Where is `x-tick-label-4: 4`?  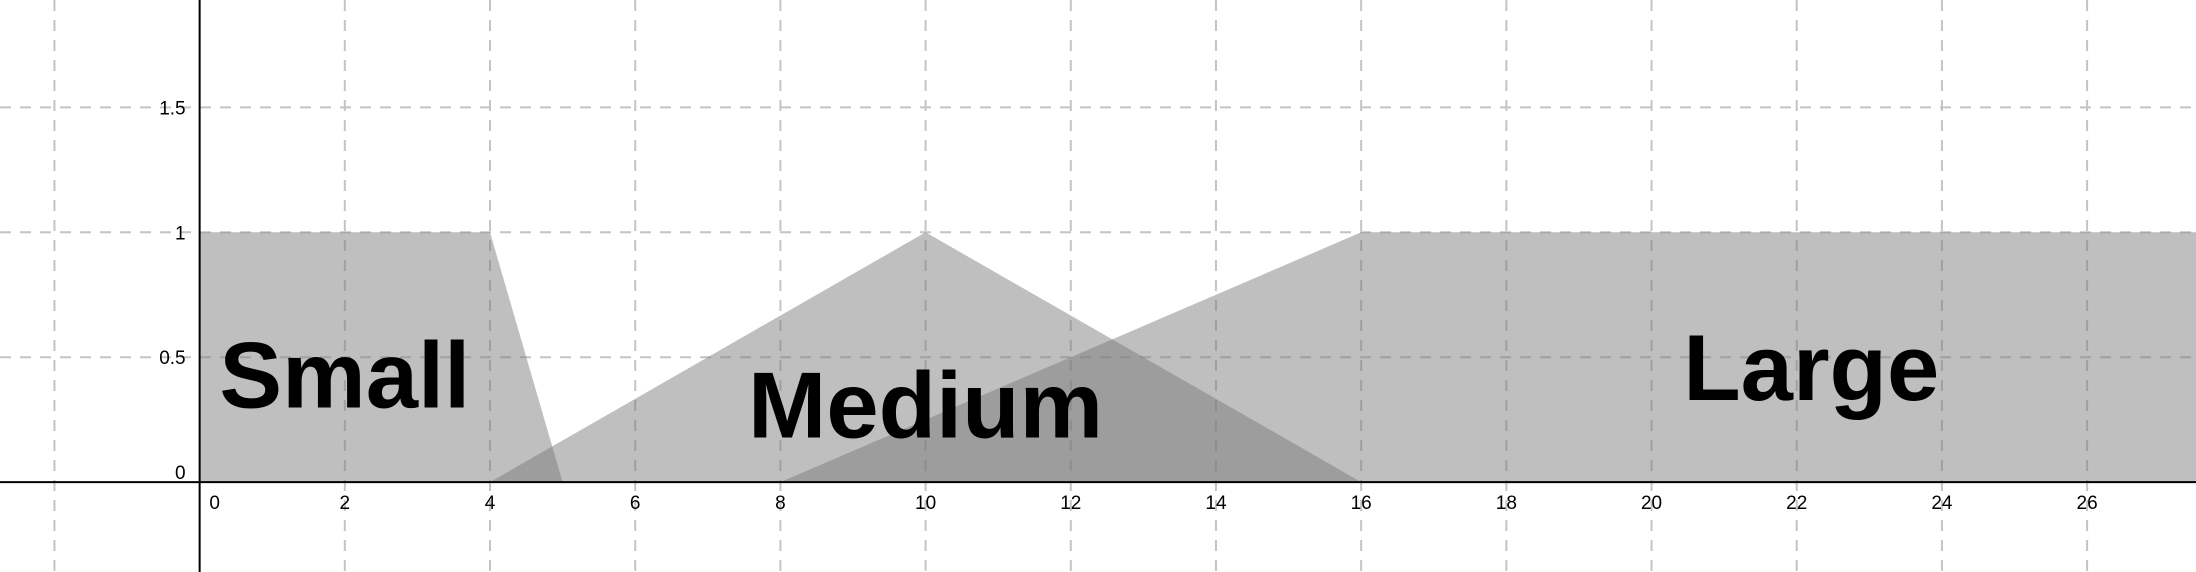
x-tick-label-4: 4 is located at coordinates (490, 503).